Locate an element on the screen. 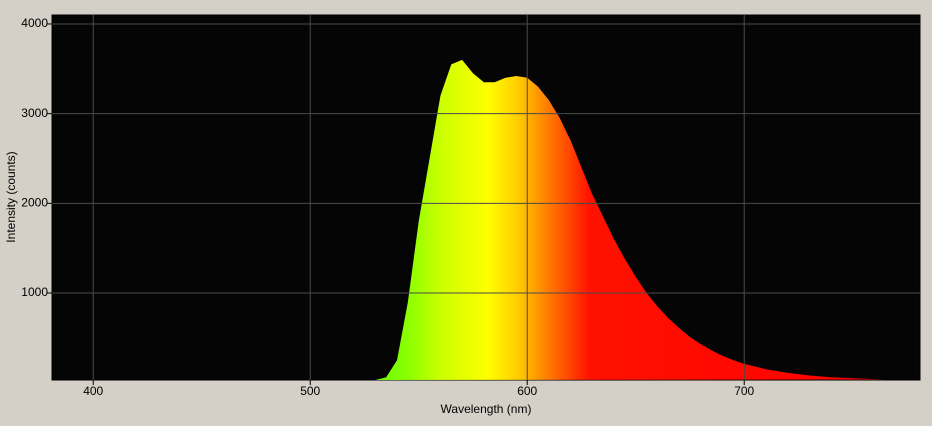 This screenshot has width=932, height=426. x-tick-label: 600 is located at coordinates (527, 391).